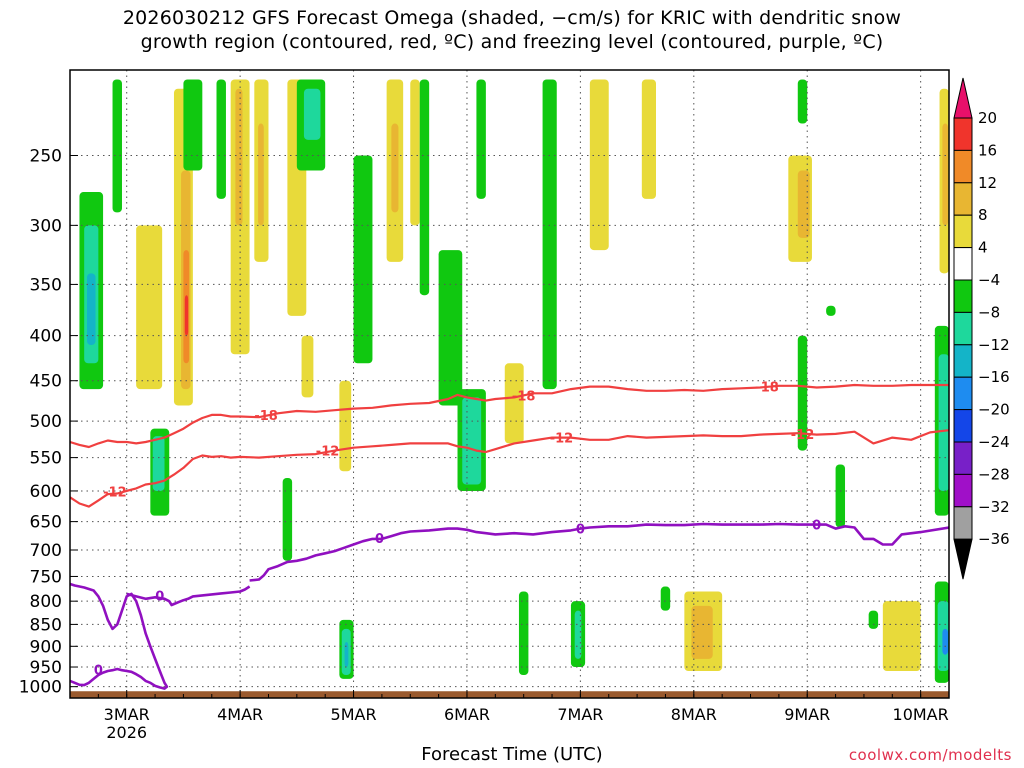 The image size is (1024, 768). Describe the element at coordinates (46, 647) in the screenshot. I see `y-tick-label: 900` at that location.